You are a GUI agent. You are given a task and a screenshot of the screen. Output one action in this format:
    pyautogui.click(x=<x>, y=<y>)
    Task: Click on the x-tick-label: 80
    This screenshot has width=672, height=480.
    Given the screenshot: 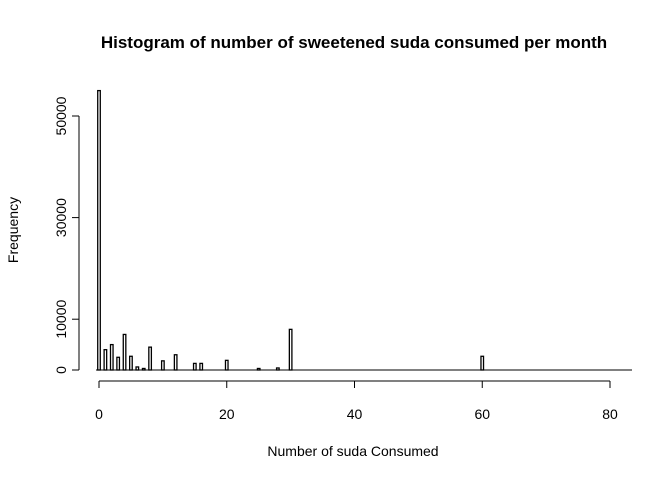 What is the action you would take?
    pyautogui.click(x=610, y=414)
    